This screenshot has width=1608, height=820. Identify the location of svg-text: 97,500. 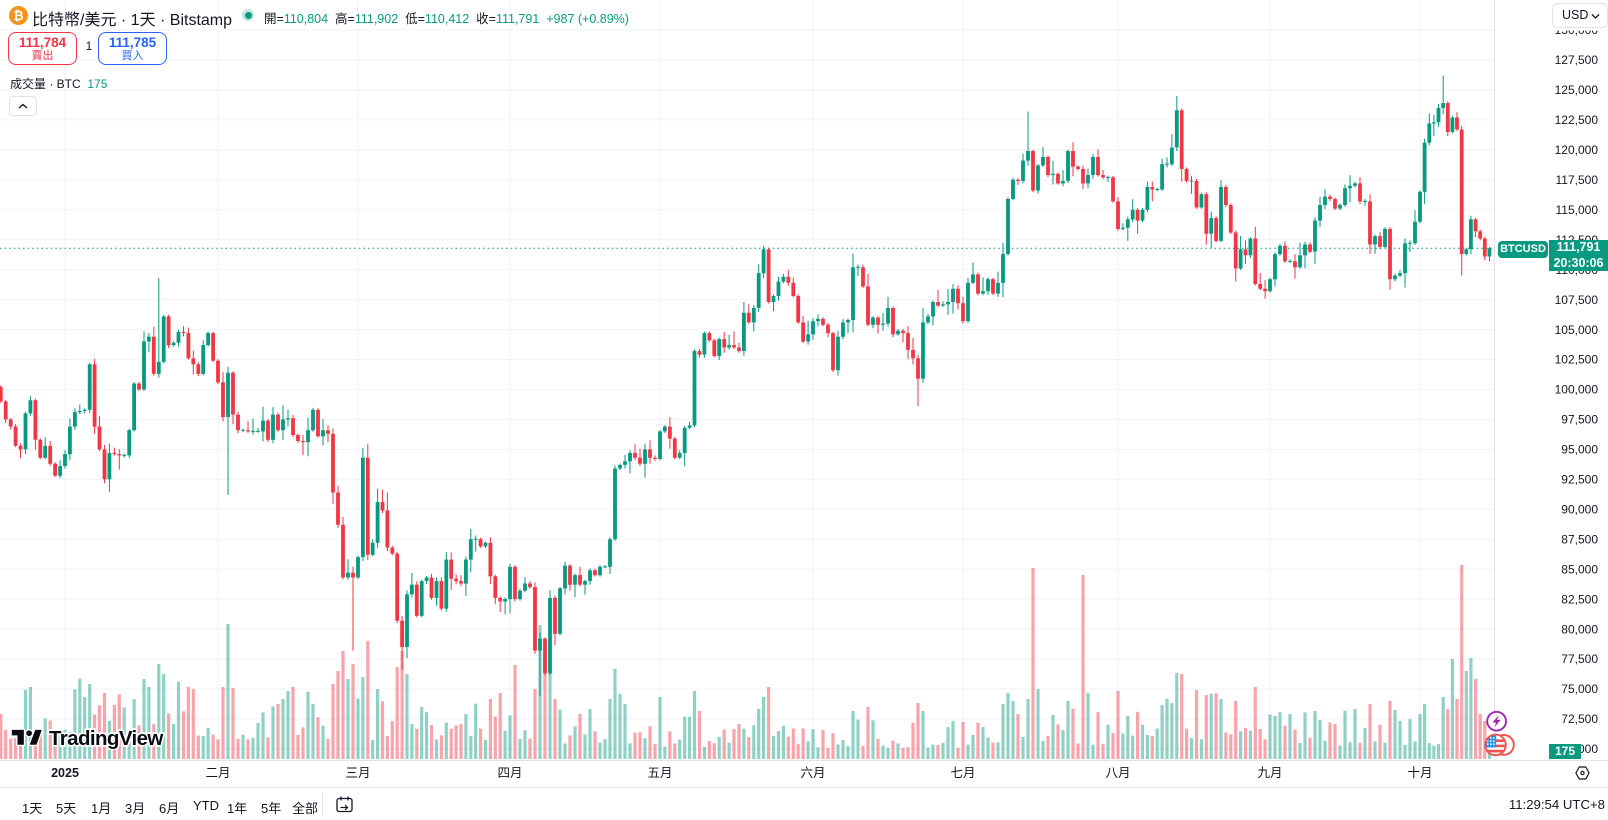
(1579, 420).